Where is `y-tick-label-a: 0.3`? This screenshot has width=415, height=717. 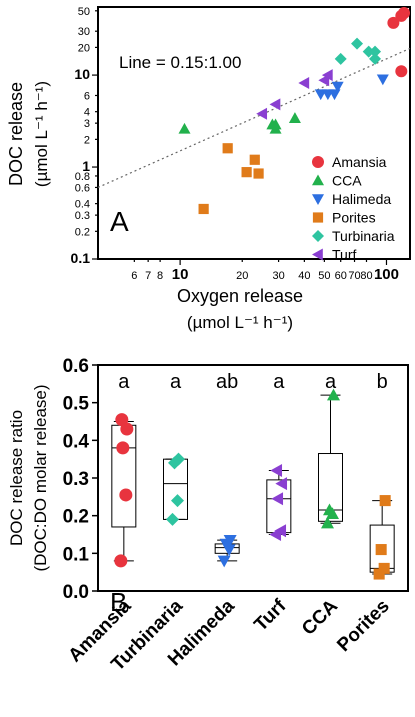 y-tick-label-a: 0.3 is located at coordinates (82, 216).